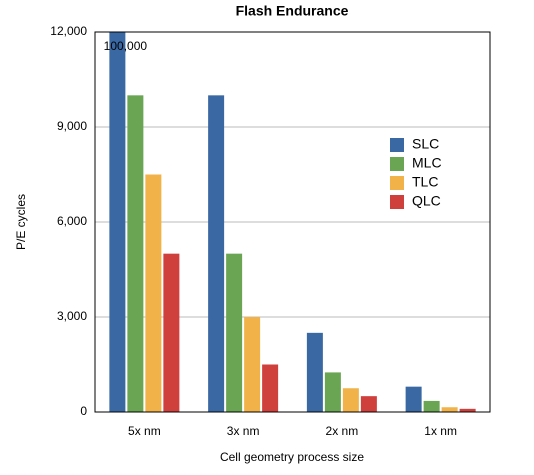 This screenshot has height=475, width=534. What do you see at coordinates (292, 11) in the screenshot?
I see `chart-title: Flash Endurance` at bounding box center [292, 11].